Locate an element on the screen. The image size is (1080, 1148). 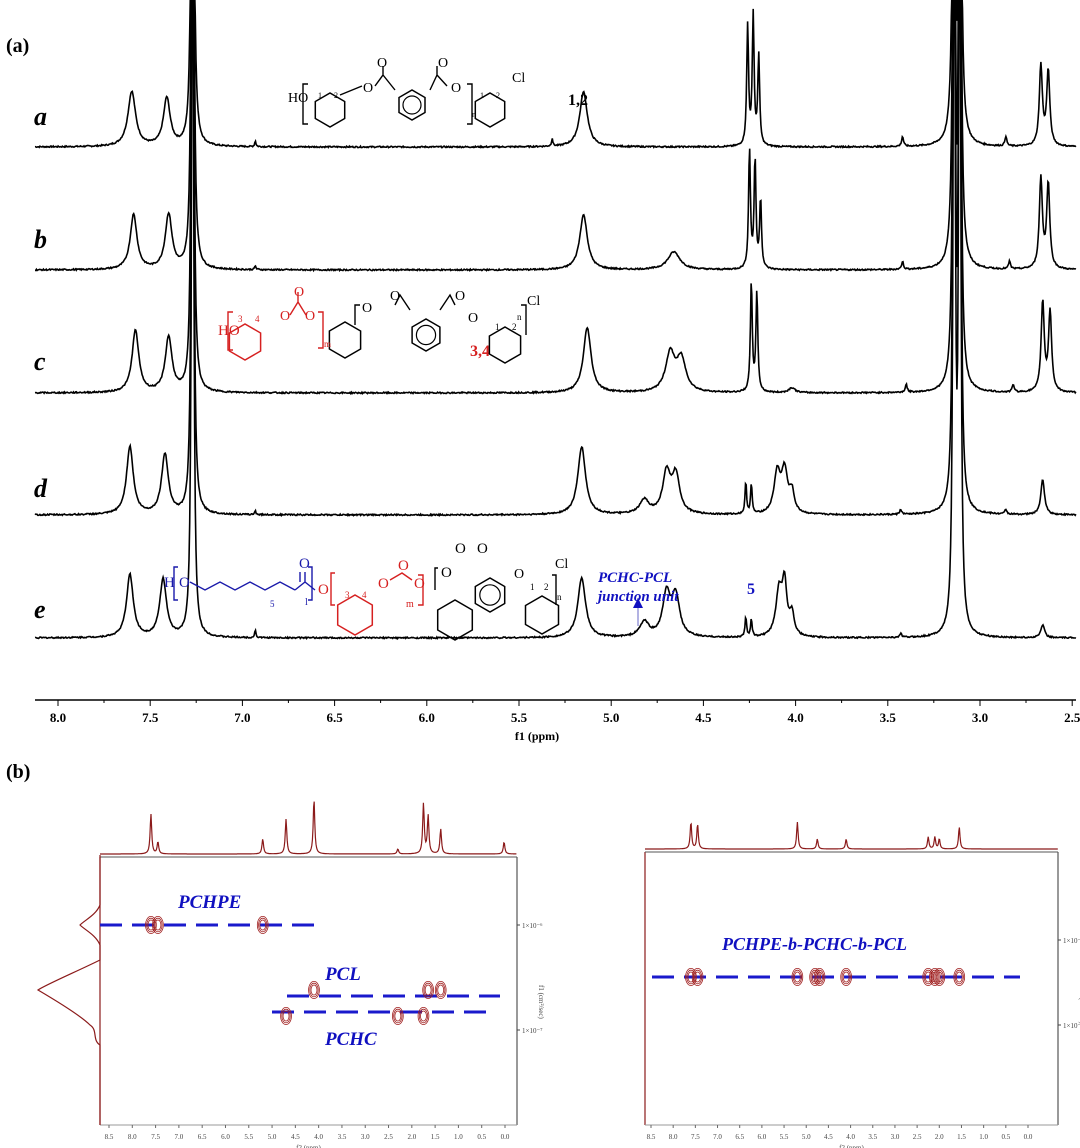
spectrum-trace-a is located at coordinates (555, 74).